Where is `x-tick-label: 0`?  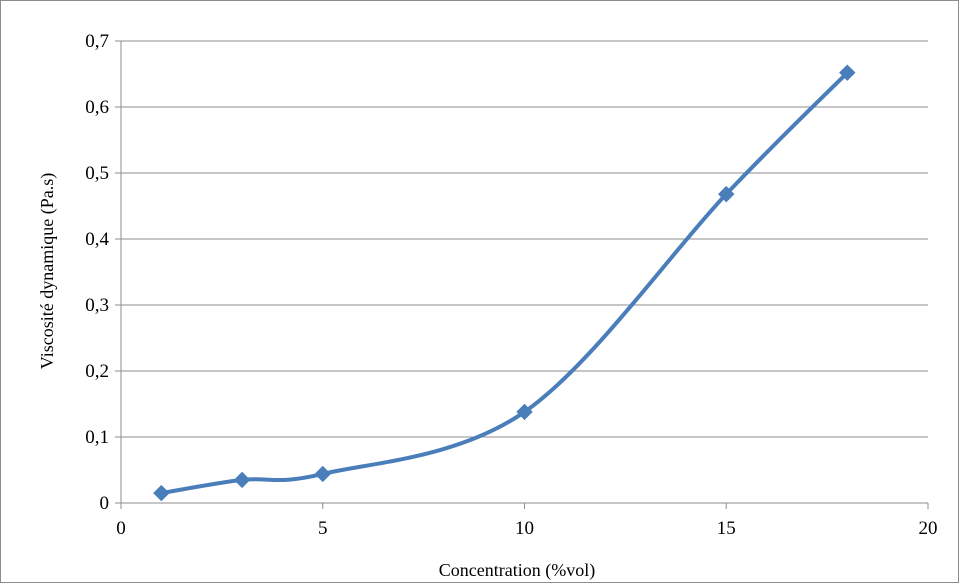
x-tick-label: 0 is located at coordinates (121, 528).